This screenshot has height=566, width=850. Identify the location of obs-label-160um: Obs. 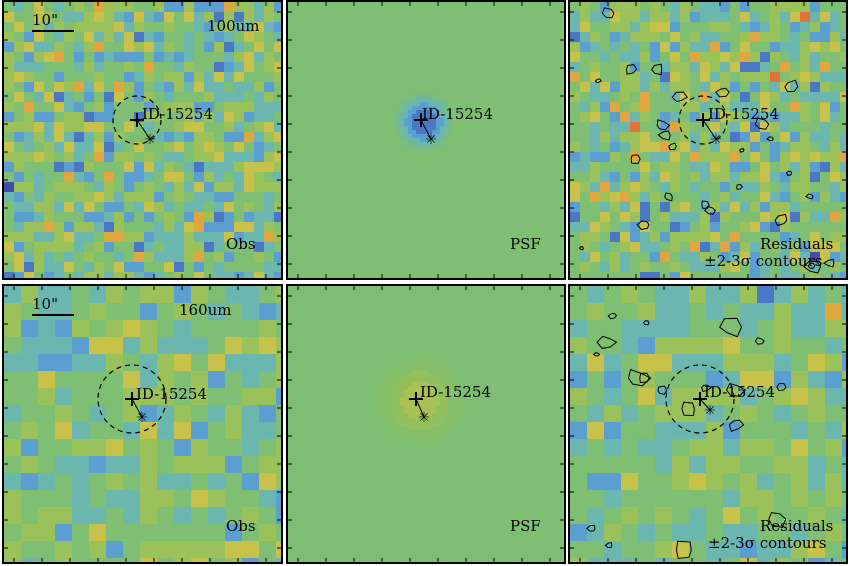
(241, 526).